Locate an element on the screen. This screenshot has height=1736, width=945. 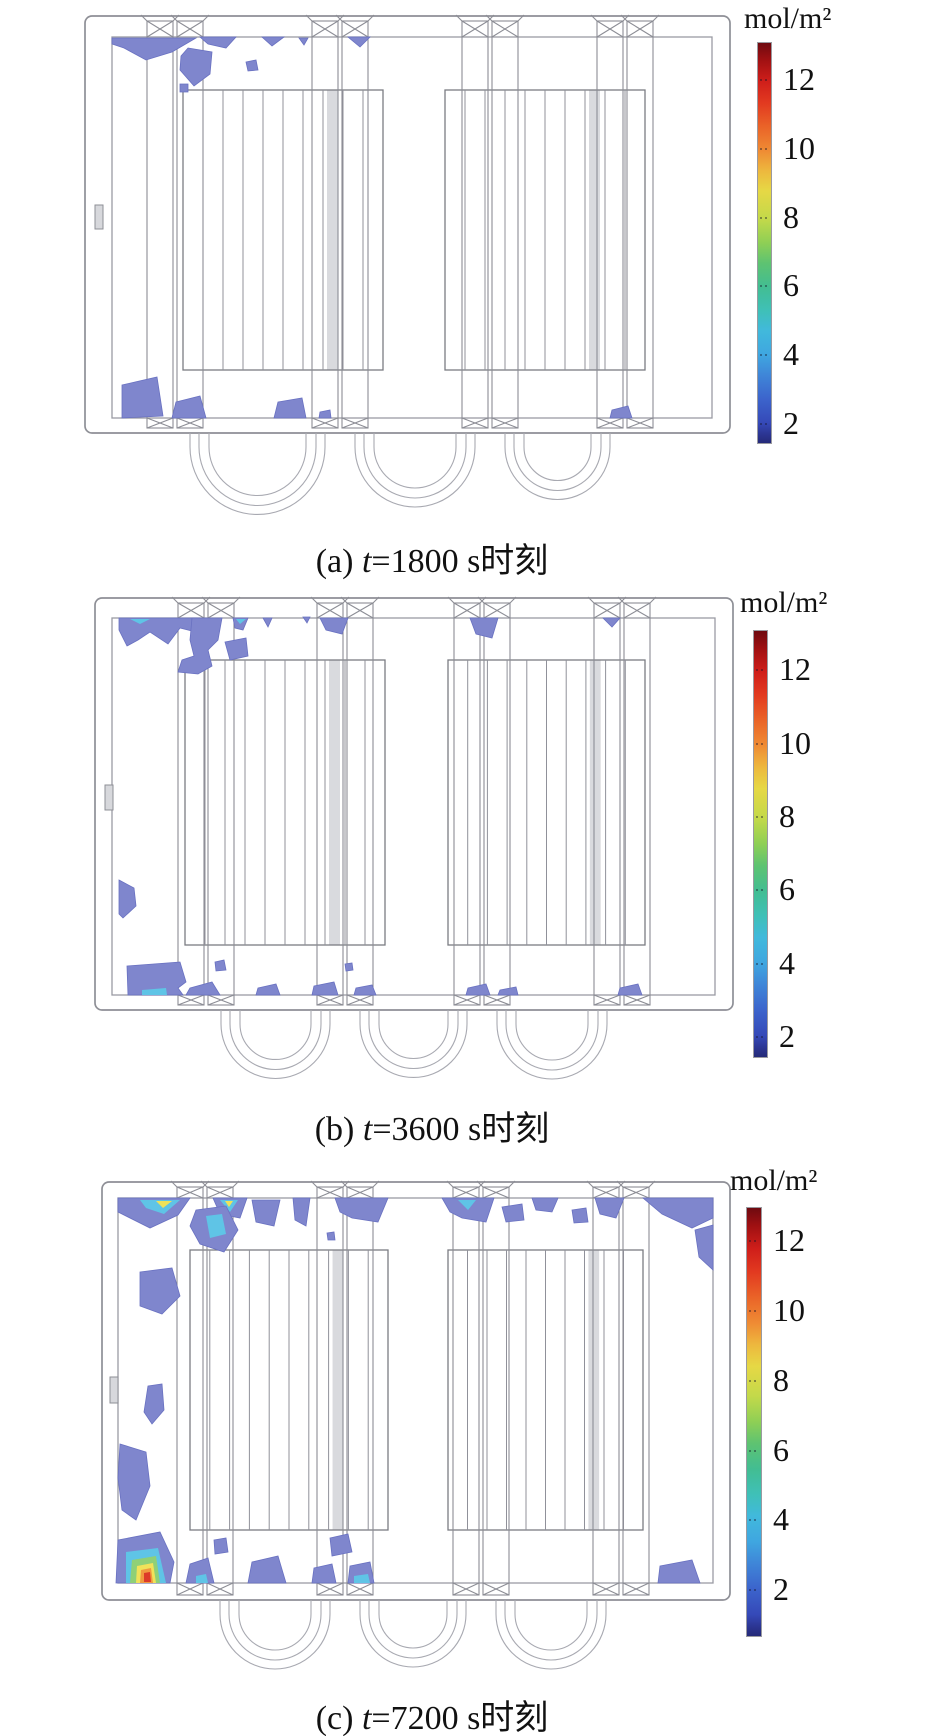
caption-b: (b) t=3600 s时刻 is located at coordinates (432, 1125).